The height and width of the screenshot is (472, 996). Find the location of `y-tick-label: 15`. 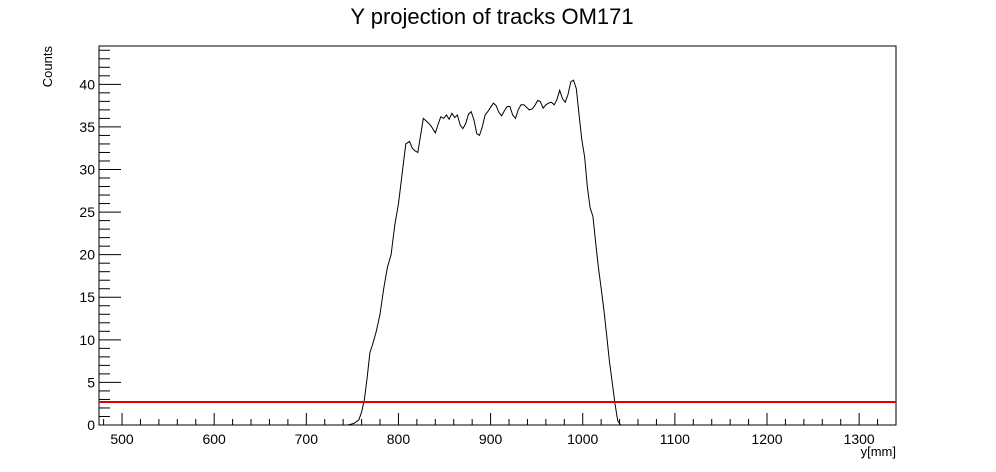

y-tick-label: 15 is located at coordinates (87, 297).